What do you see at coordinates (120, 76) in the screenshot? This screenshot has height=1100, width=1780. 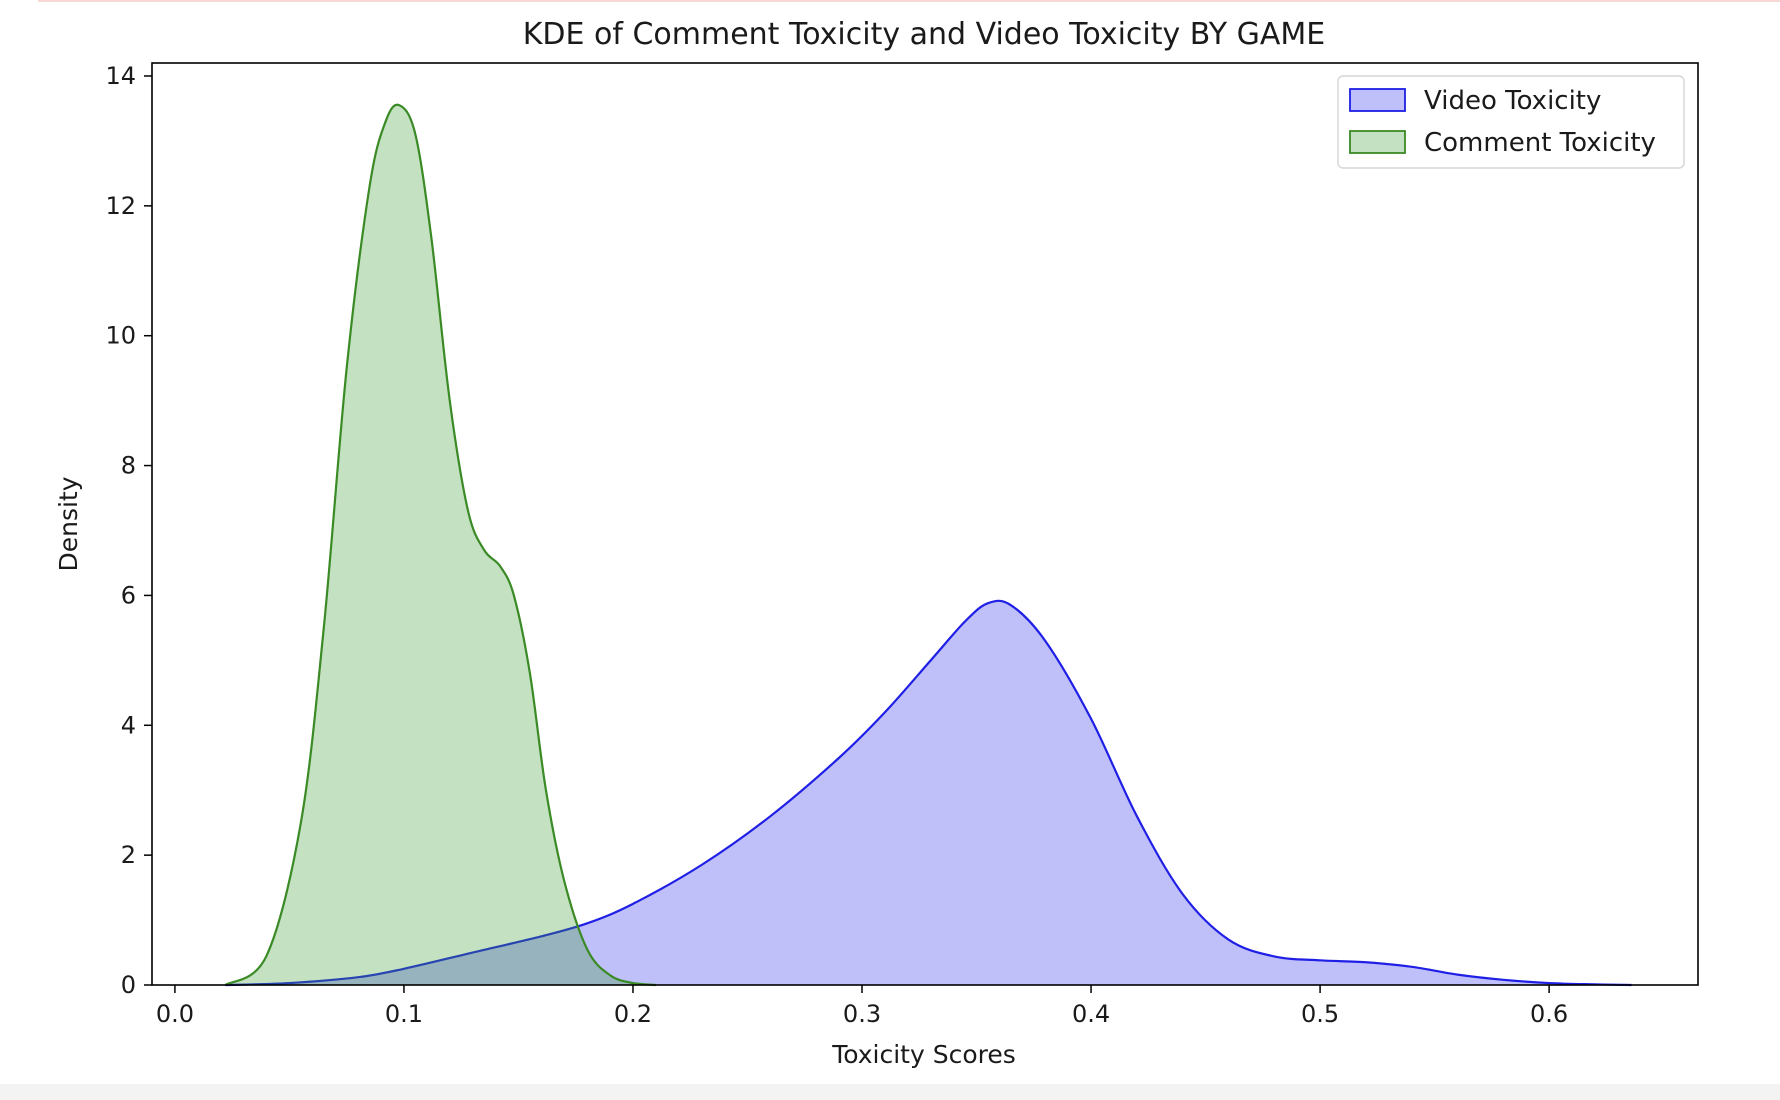 I see `y-tick-label: 14` at bounding box center [120, 76].